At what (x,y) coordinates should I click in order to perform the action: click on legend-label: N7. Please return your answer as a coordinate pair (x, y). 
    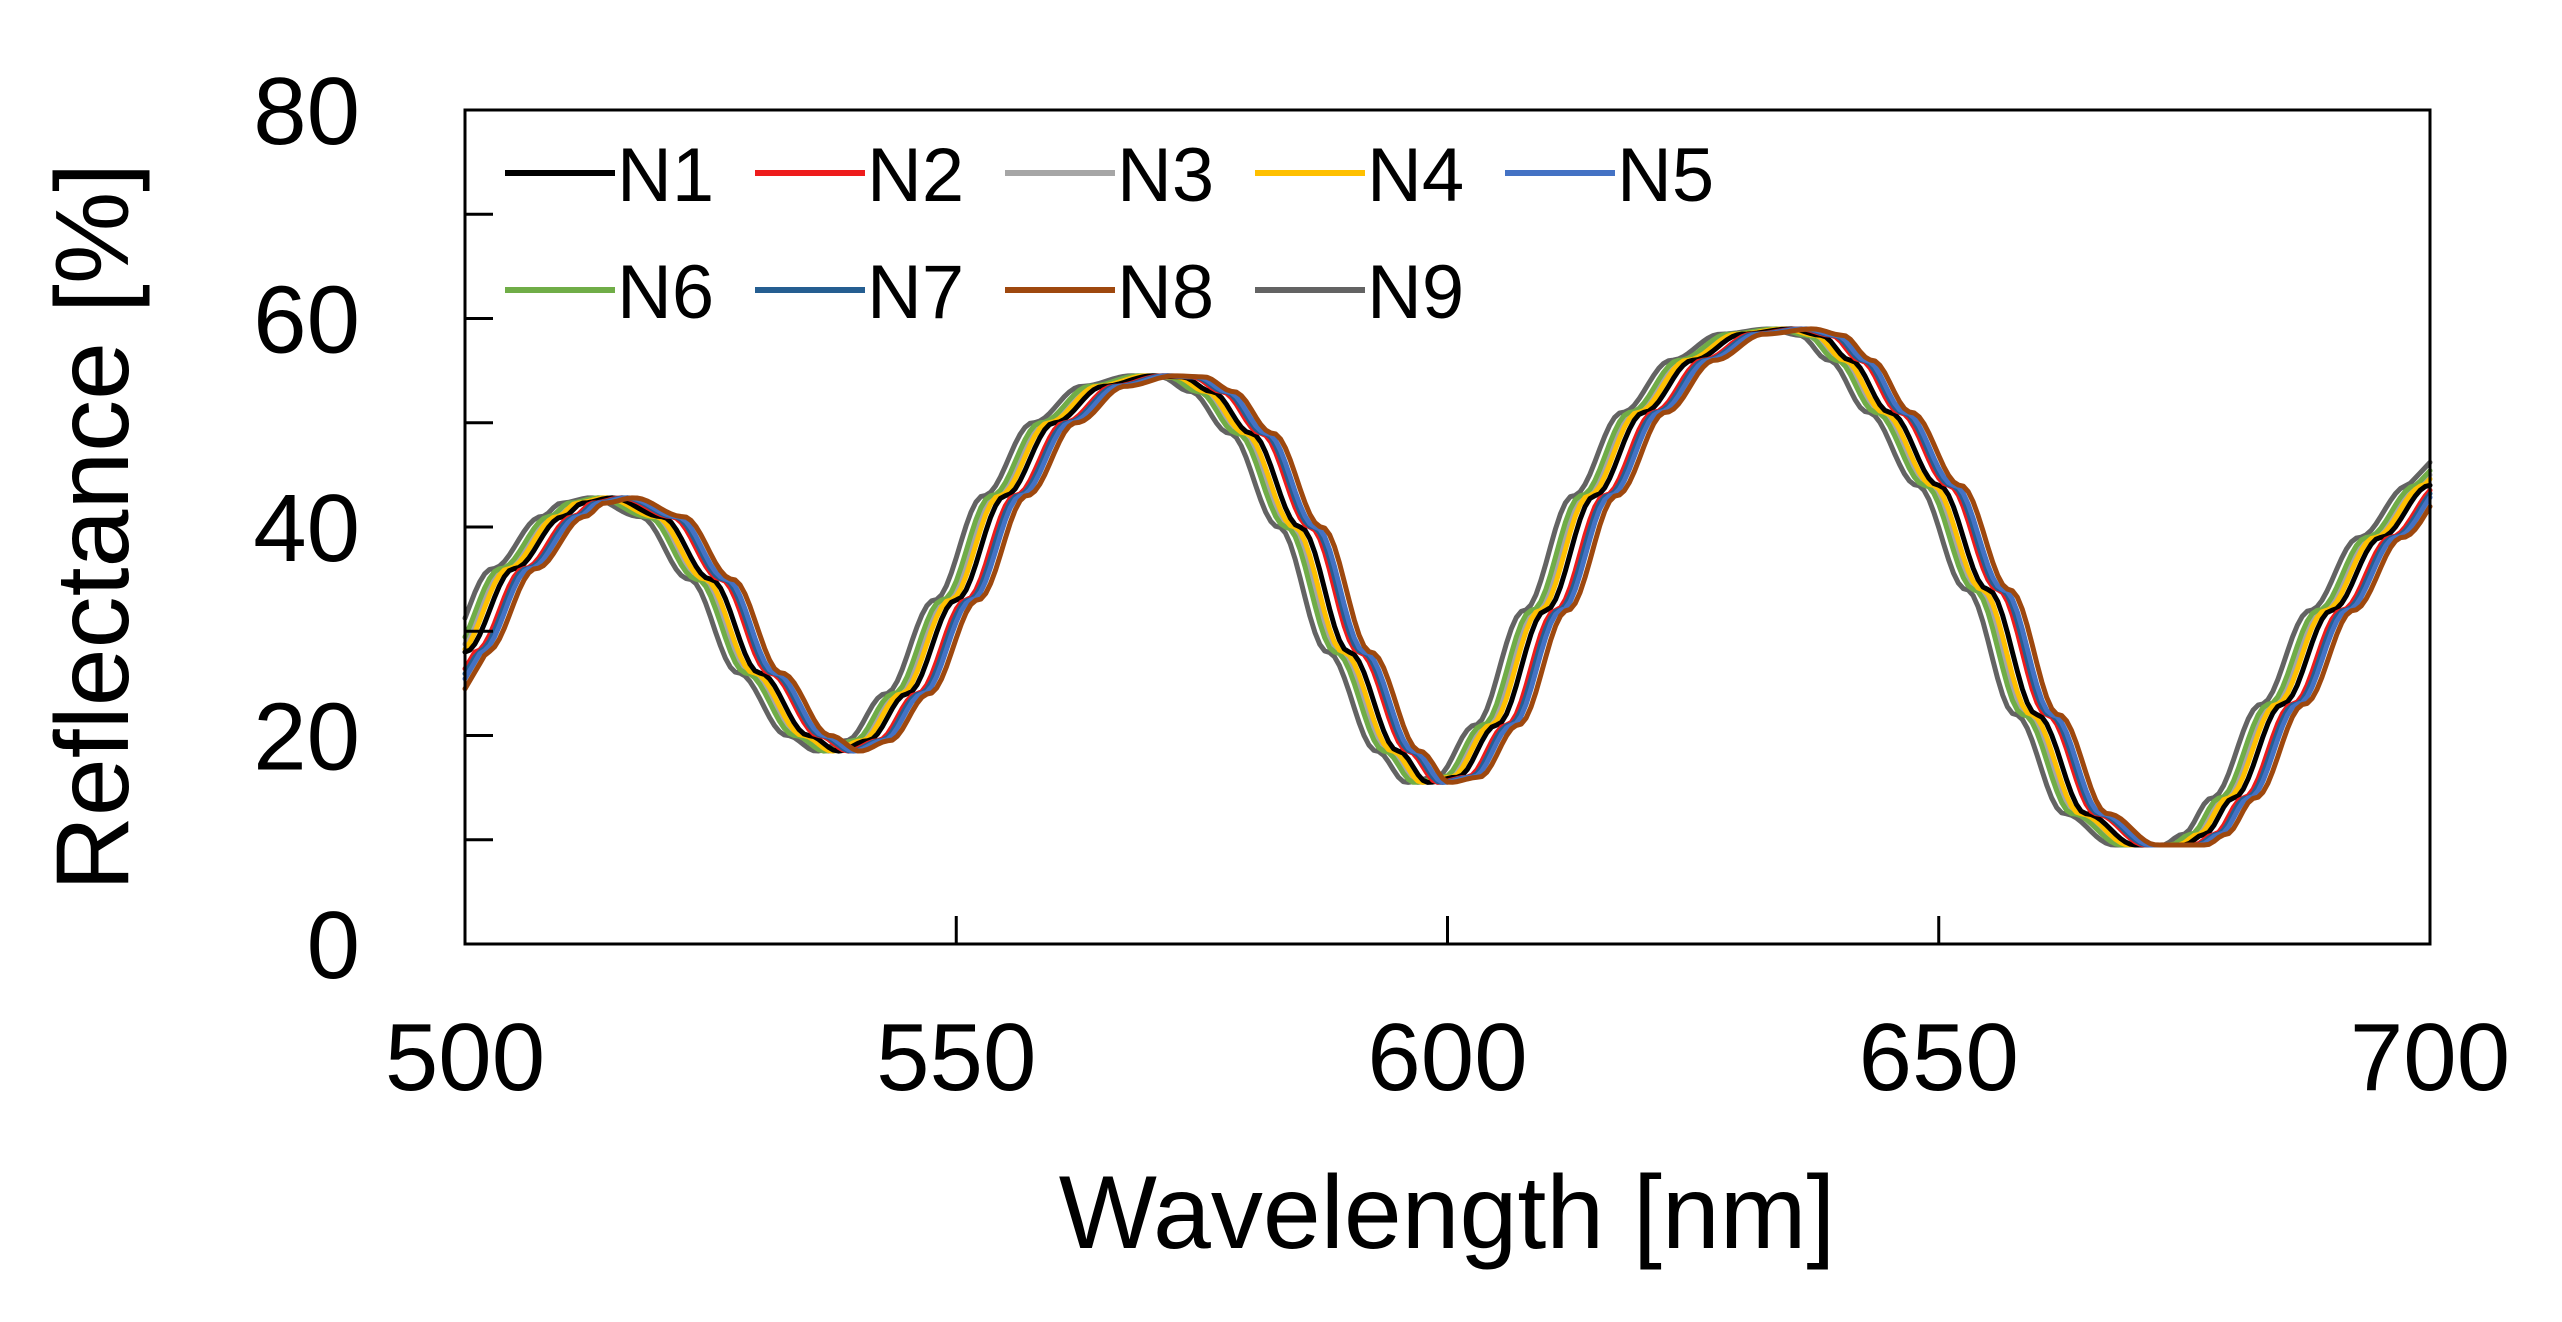
    Looking at the image, I should click on (915, 292).